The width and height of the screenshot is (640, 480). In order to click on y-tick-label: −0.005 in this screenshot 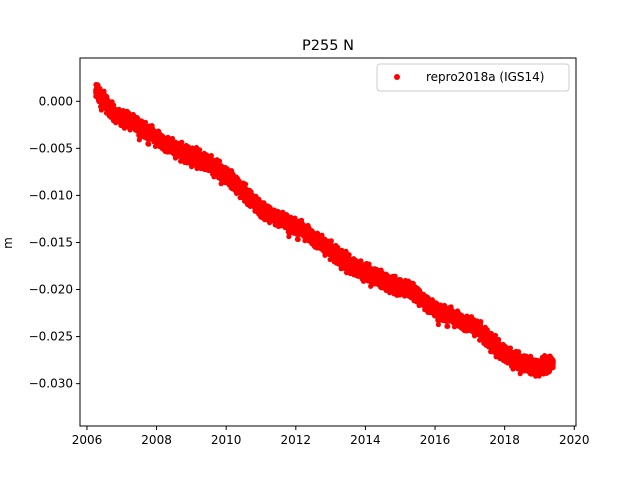, I will do `click(51, 148)`.